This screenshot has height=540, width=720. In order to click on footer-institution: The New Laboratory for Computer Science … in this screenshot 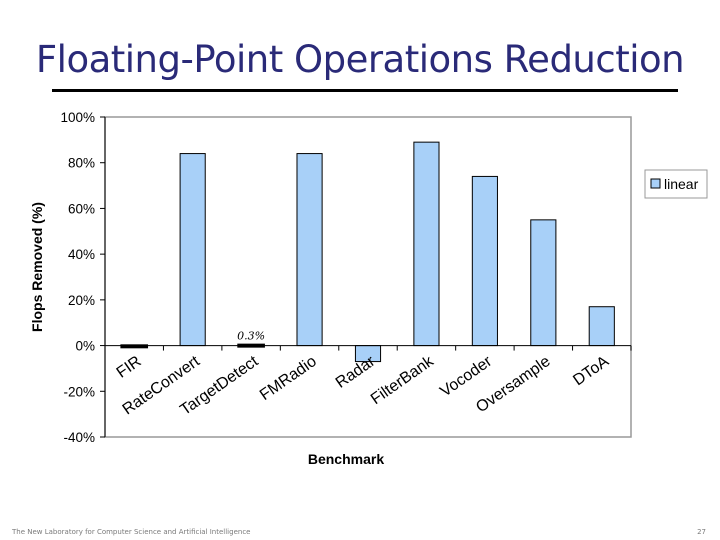, I will do `click(131, 532)`.